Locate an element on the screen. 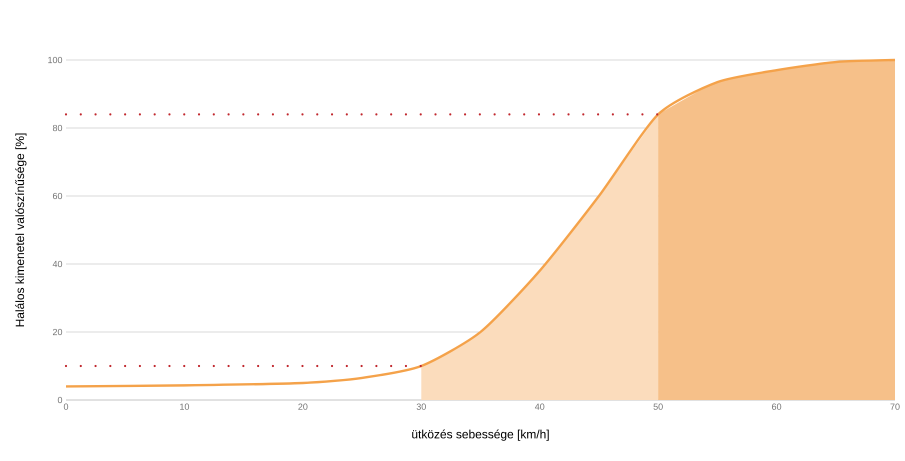 The height and width of the screenshot is (461, 905). x-tick-label: 50 is located at coordinates (658, 407).